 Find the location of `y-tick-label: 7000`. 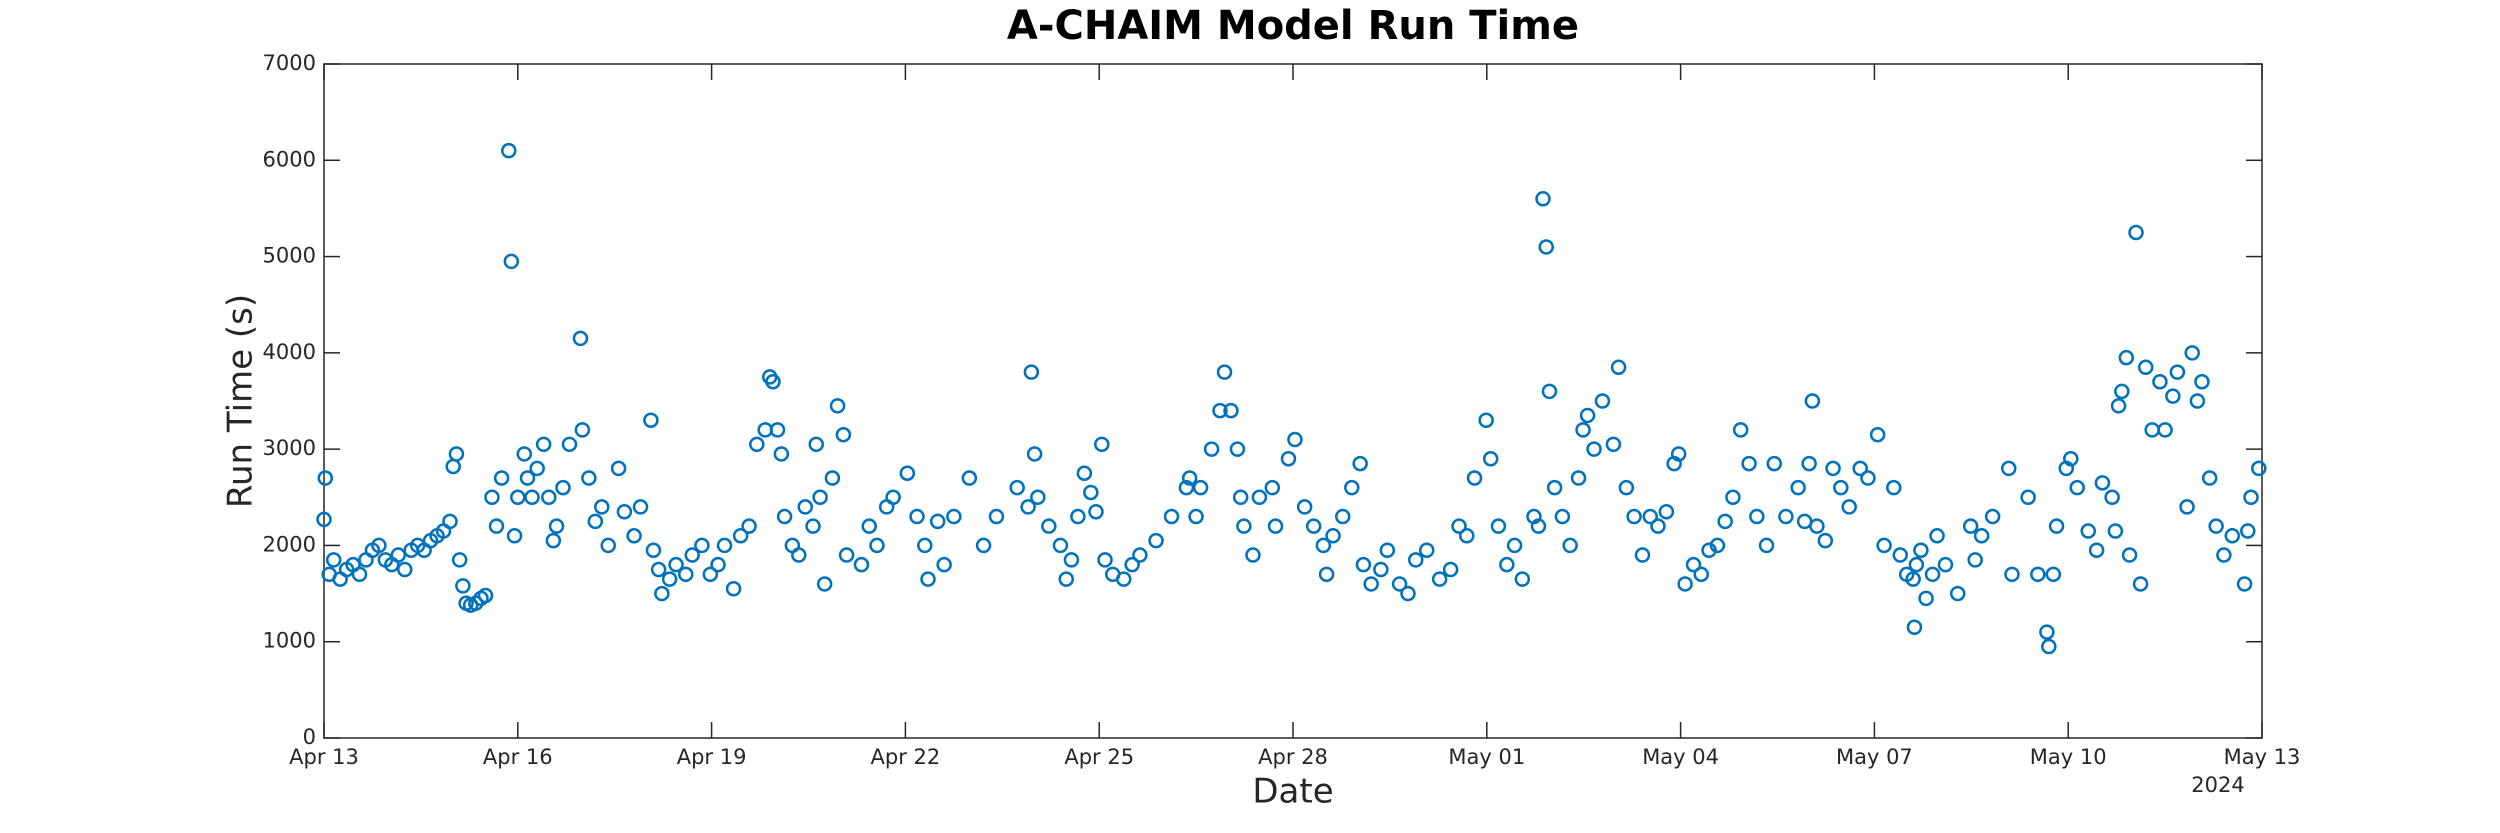

y-tick-label: 7000 is located at coordinates (289, 63).